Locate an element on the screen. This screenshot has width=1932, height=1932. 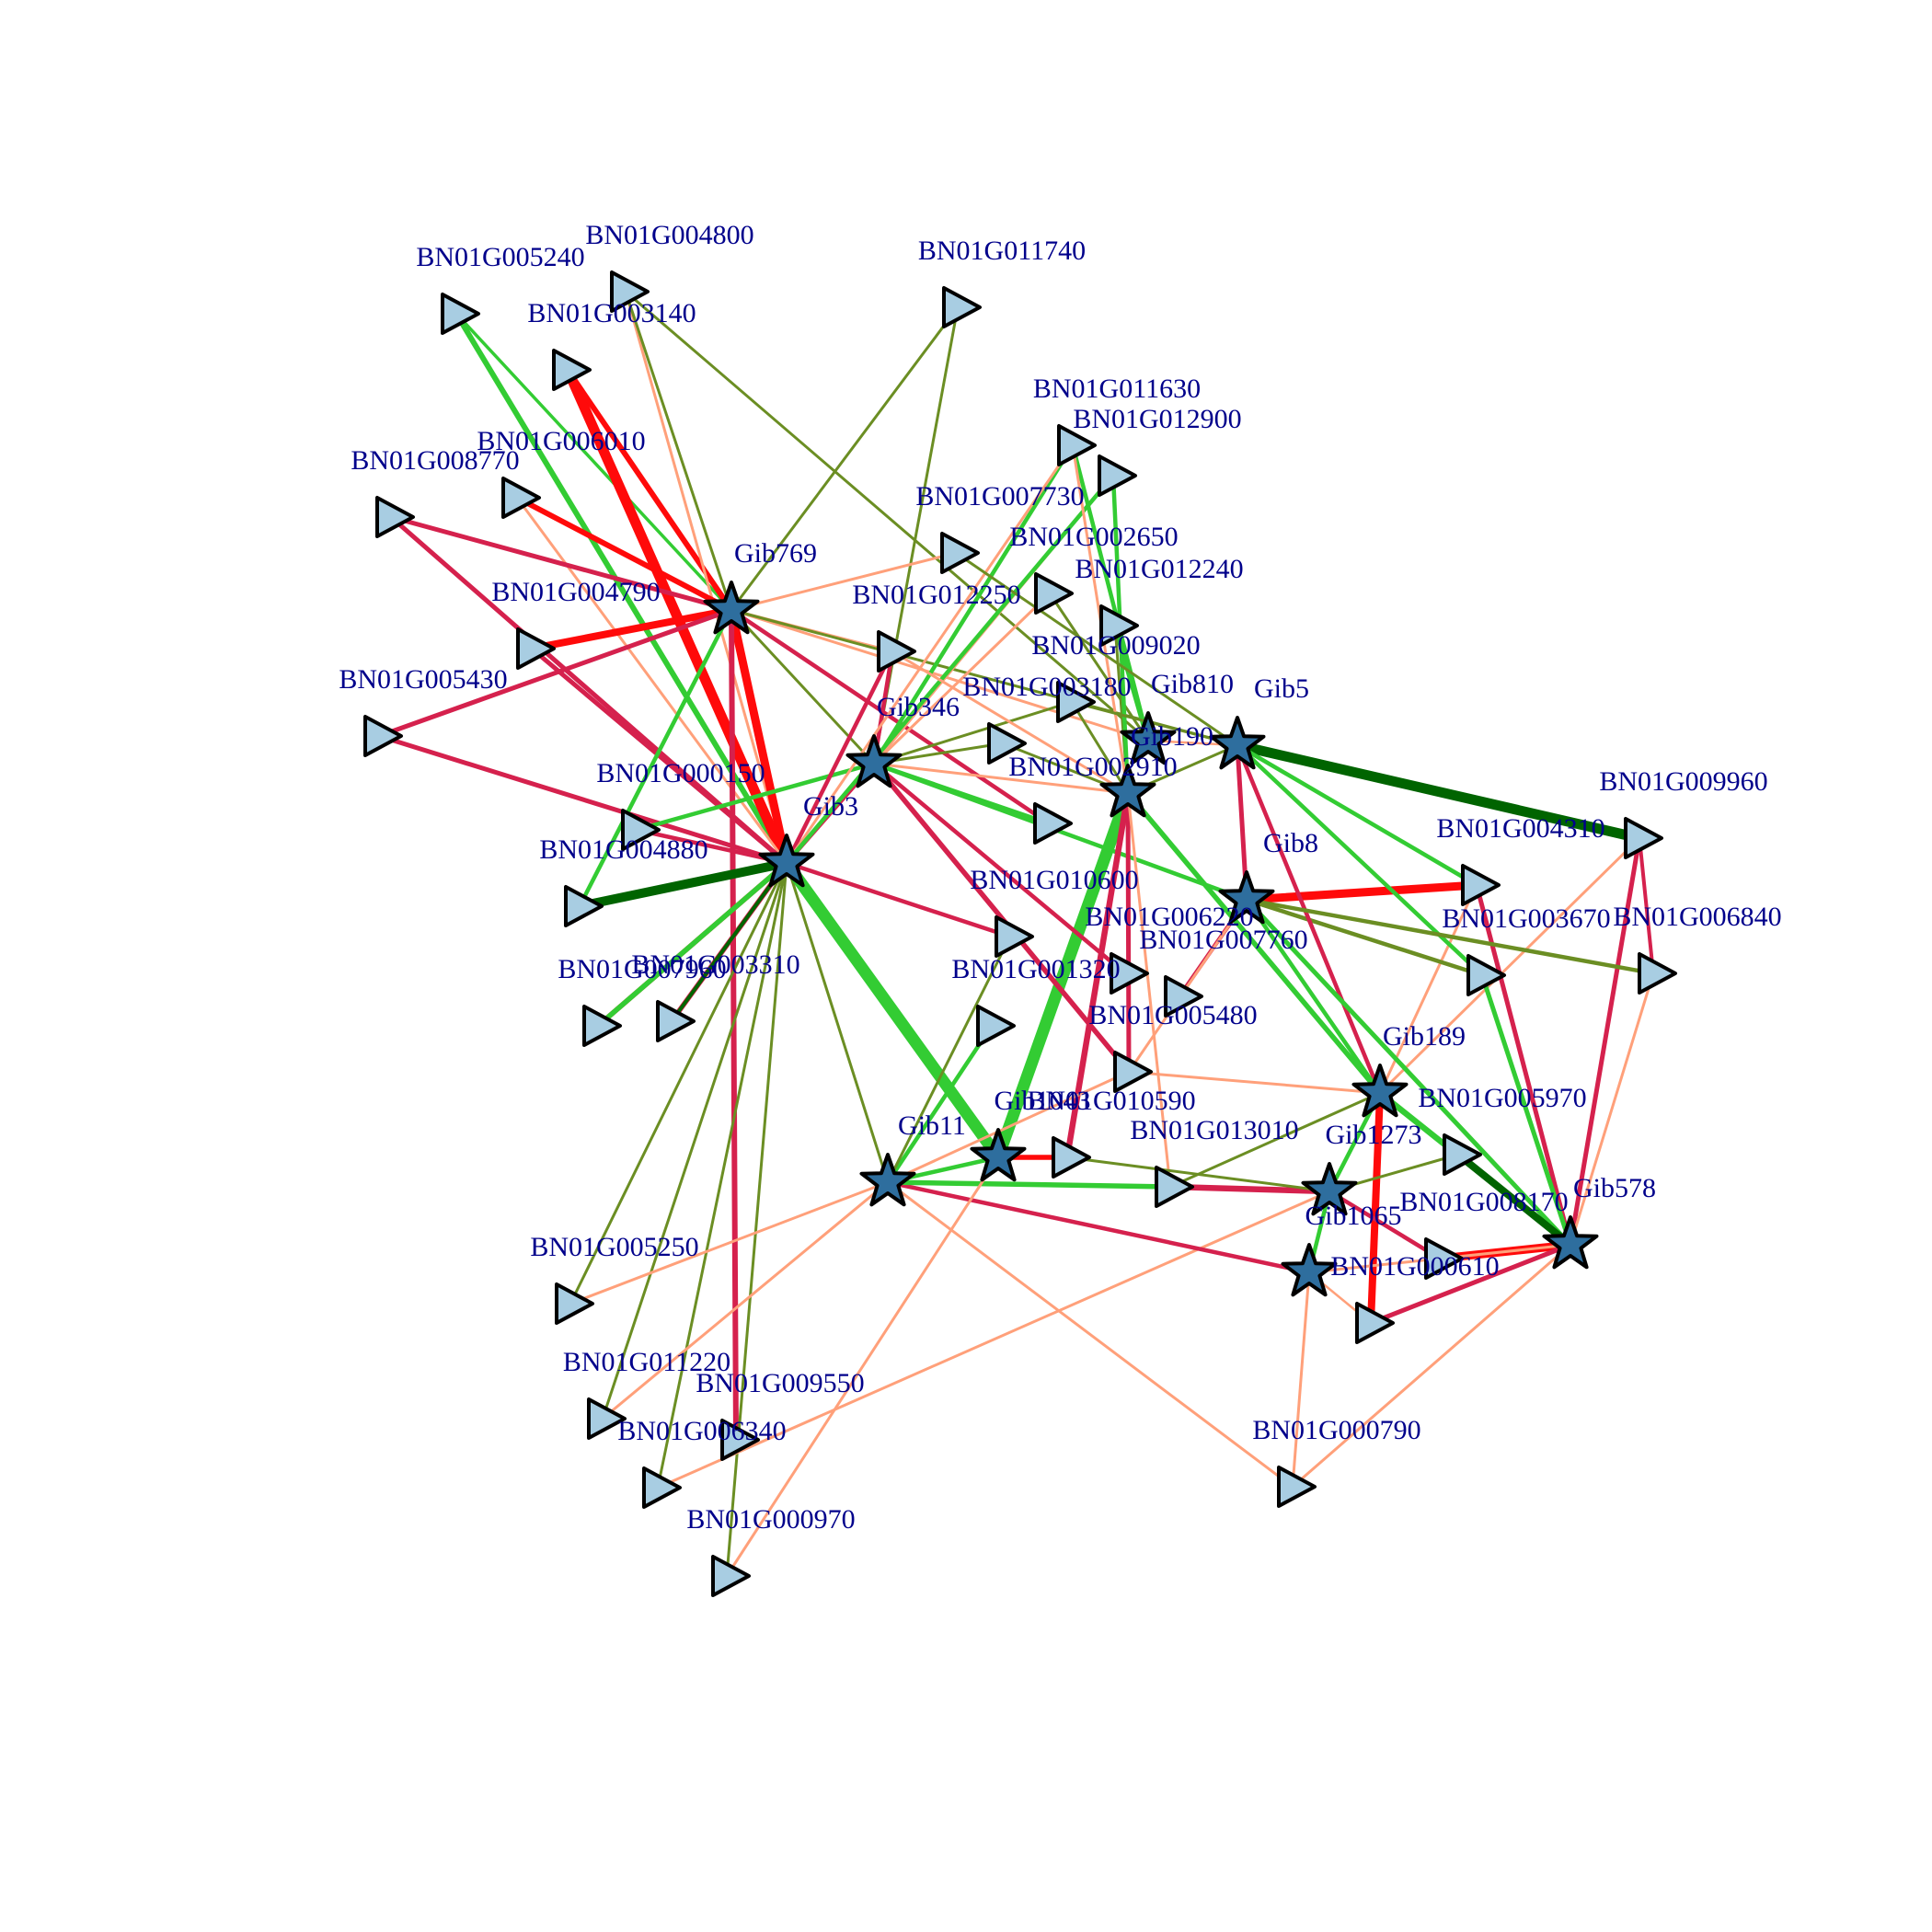
node-label-BN01G003140: BN01G003140 is located at coordinates (611, 313).